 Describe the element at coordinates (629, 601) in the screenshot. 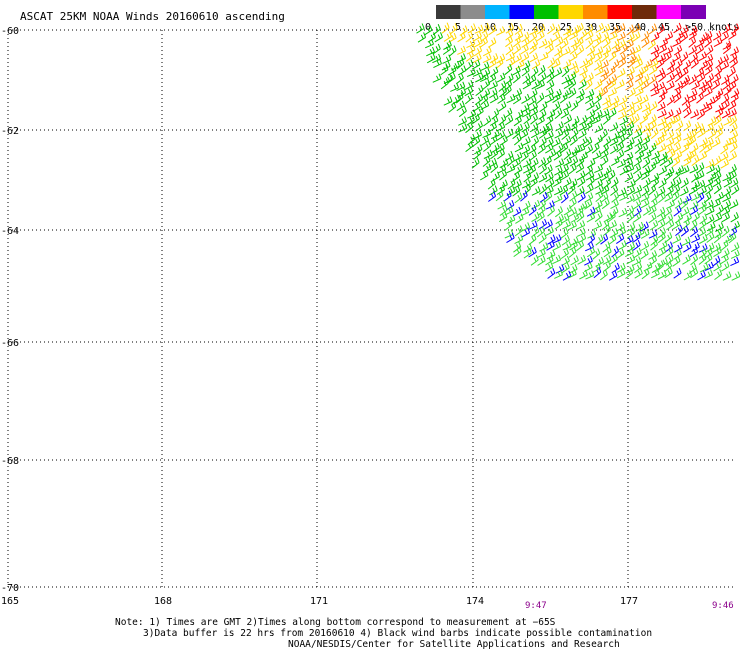

I see `lon-label-177: 177` at that location.